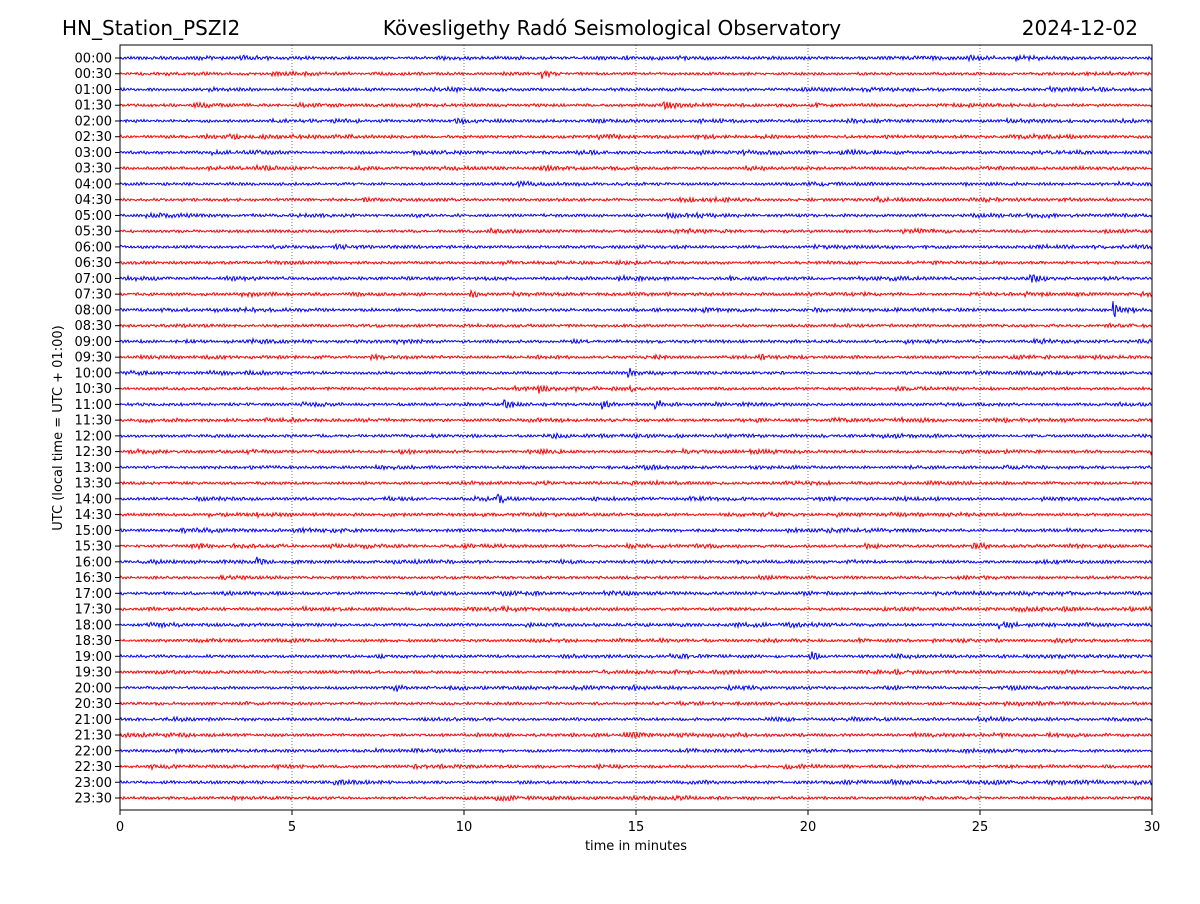 The width and height of the screenshot is (1200, 904). What do you see at coordinates (93, 247) in the screenshot?
I see `y-tick-label: 06:00` at bounding box center [93, 247].